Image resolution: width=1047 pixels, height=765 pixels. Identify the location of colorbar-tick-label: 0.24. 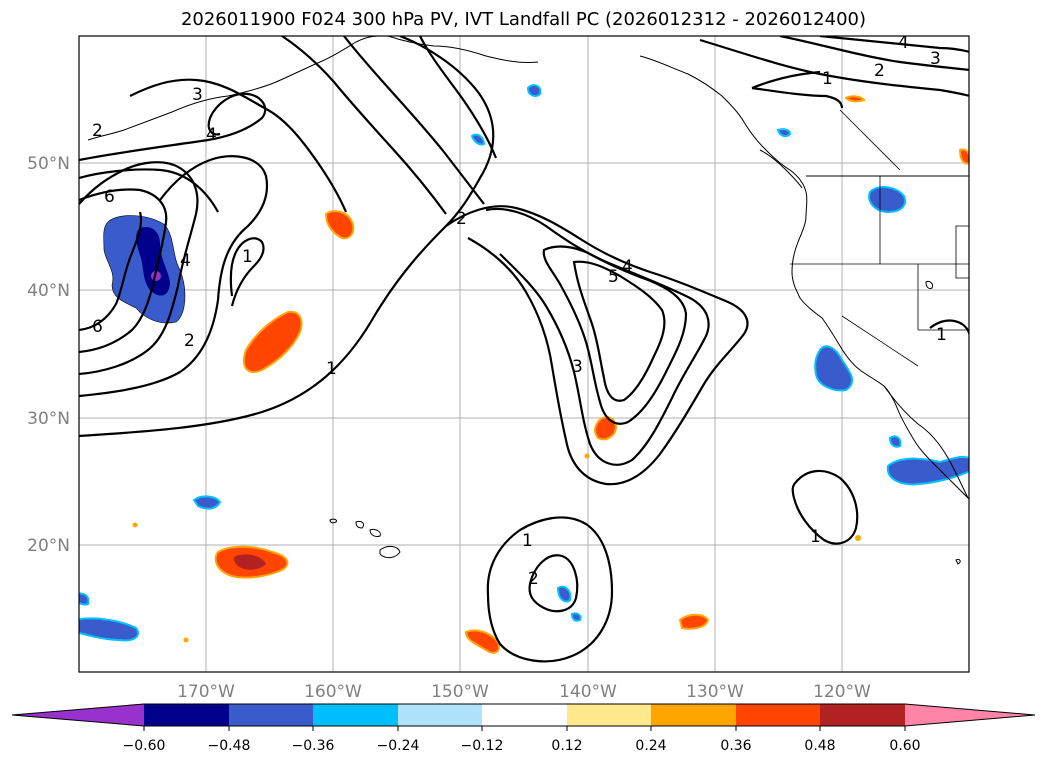
(650, 746).